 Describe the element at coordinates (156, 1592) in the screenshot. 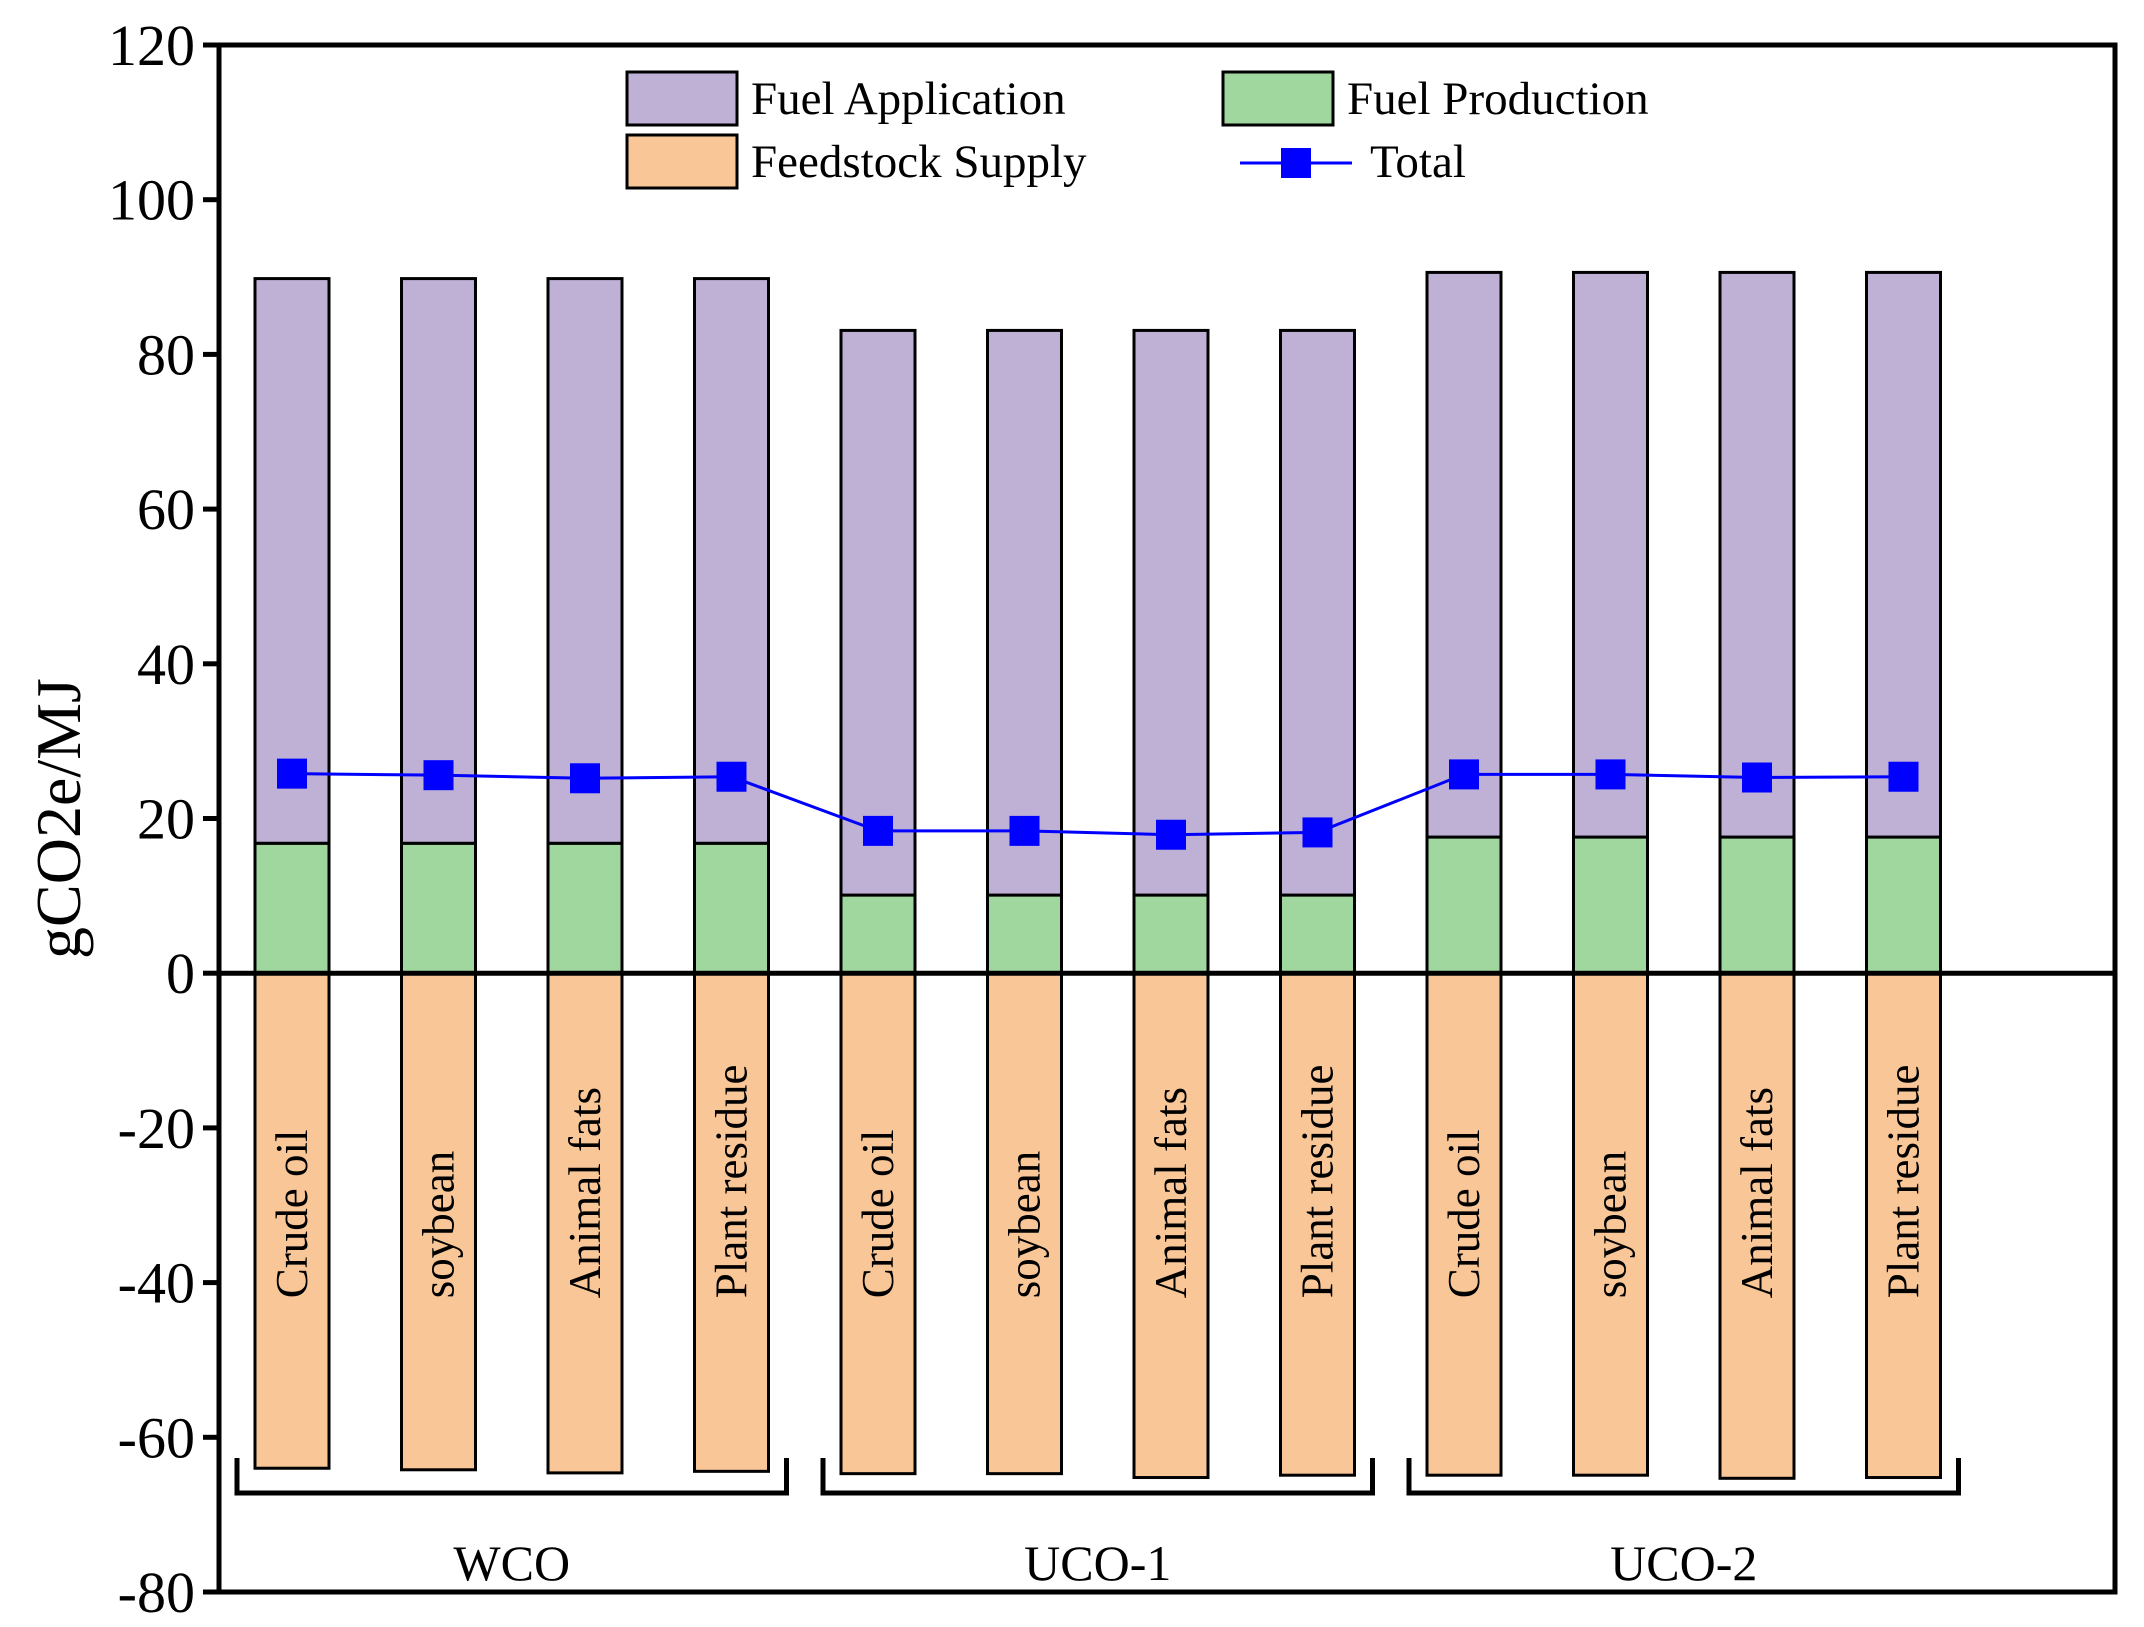

I see `y-tick-label: -80` at that location.